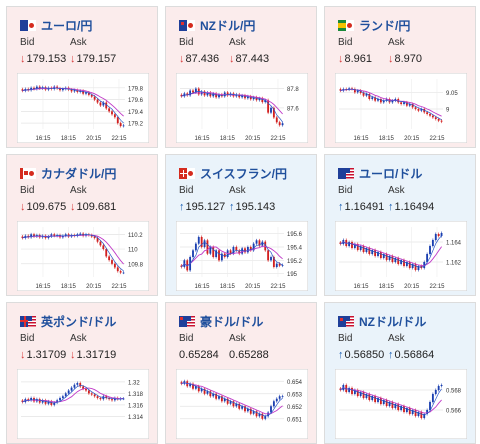 This screenshot has width=480, height=444. I want to click on card-header: ランド/円, so click(374, 25).